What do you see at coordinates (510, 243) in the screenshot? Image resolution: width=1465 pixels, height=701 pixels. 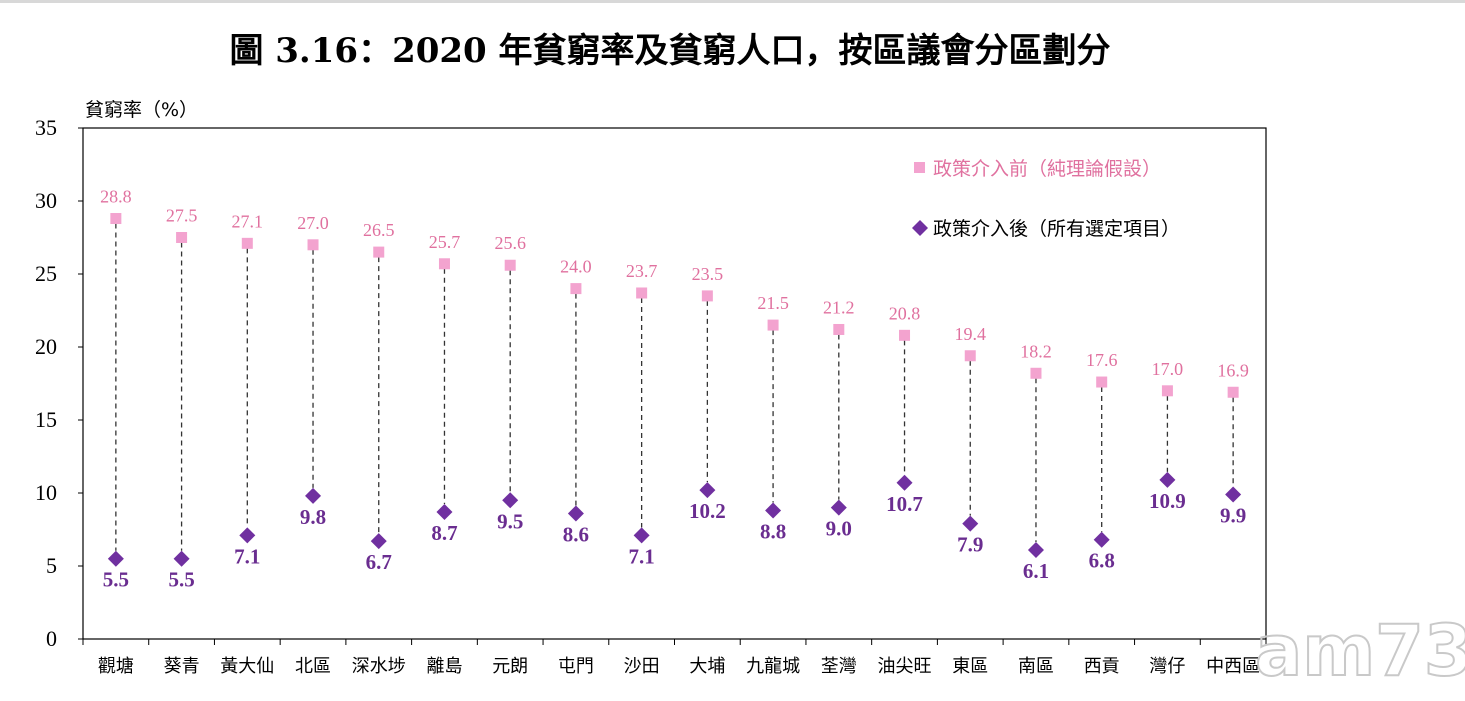 I see `before-value-label: 25.6` at bounding box center [510, 243].